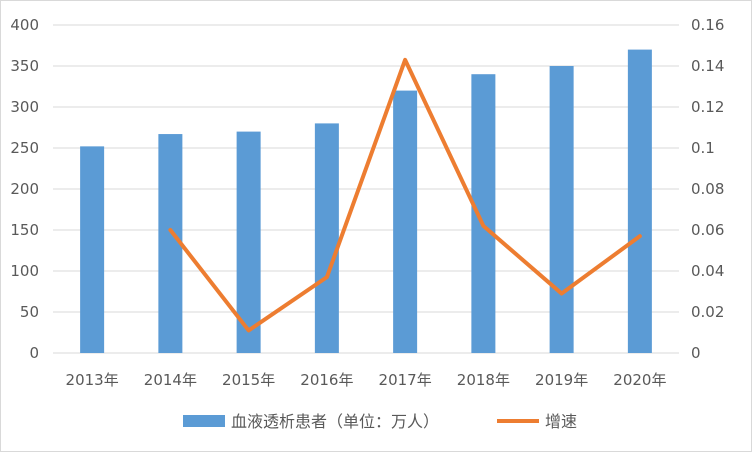 The image size is (752, 452). I want to click on left-tick-label: 350, so click(24, 66).